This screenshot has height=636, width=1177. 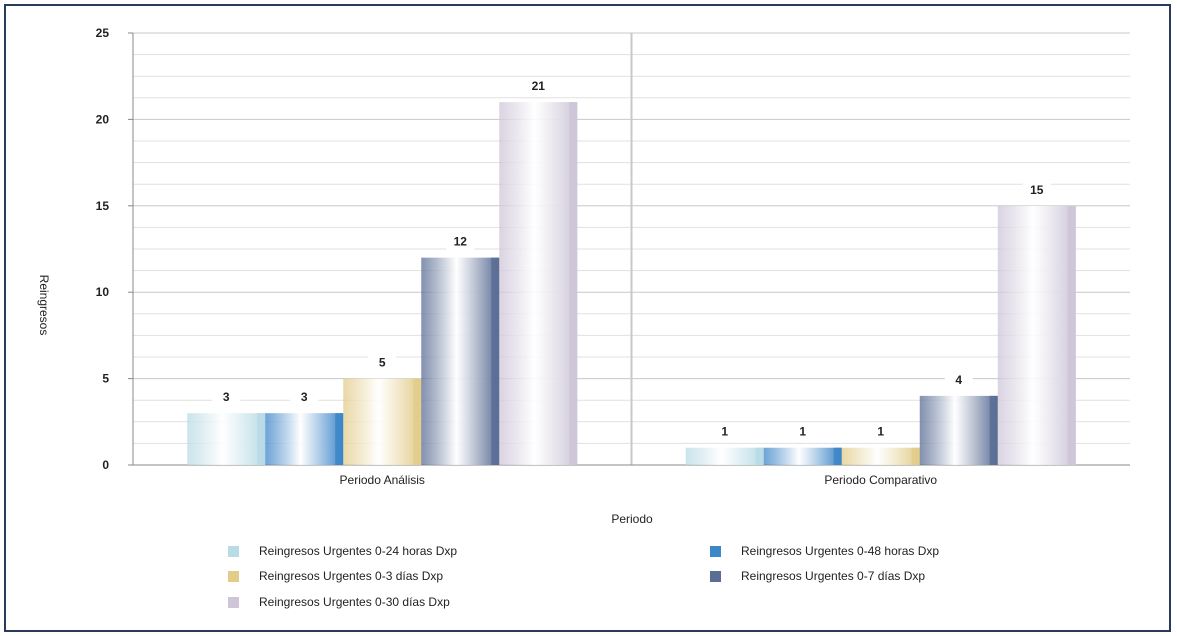 I want to click on y-tick-label: 0, so click(x=105, y=465).